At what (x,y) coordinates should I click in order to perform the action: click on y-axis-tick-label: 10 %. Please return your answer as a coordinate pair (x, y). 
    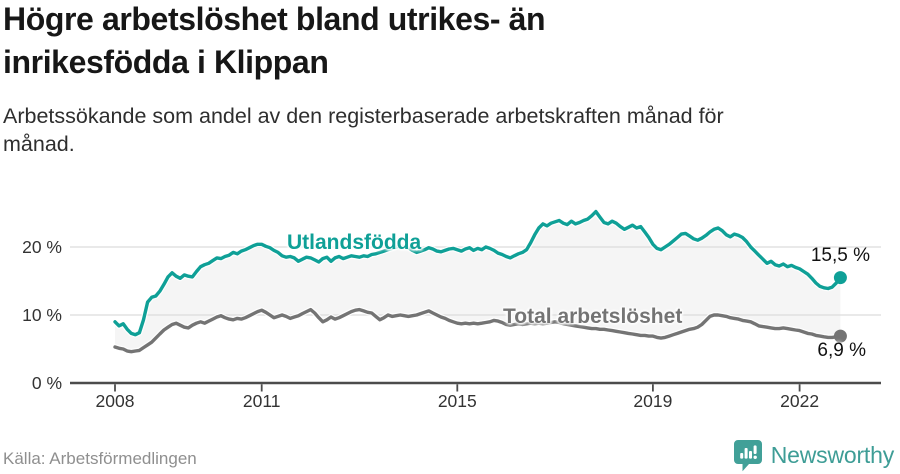
    Looking at the image, I should click on (42, 315).